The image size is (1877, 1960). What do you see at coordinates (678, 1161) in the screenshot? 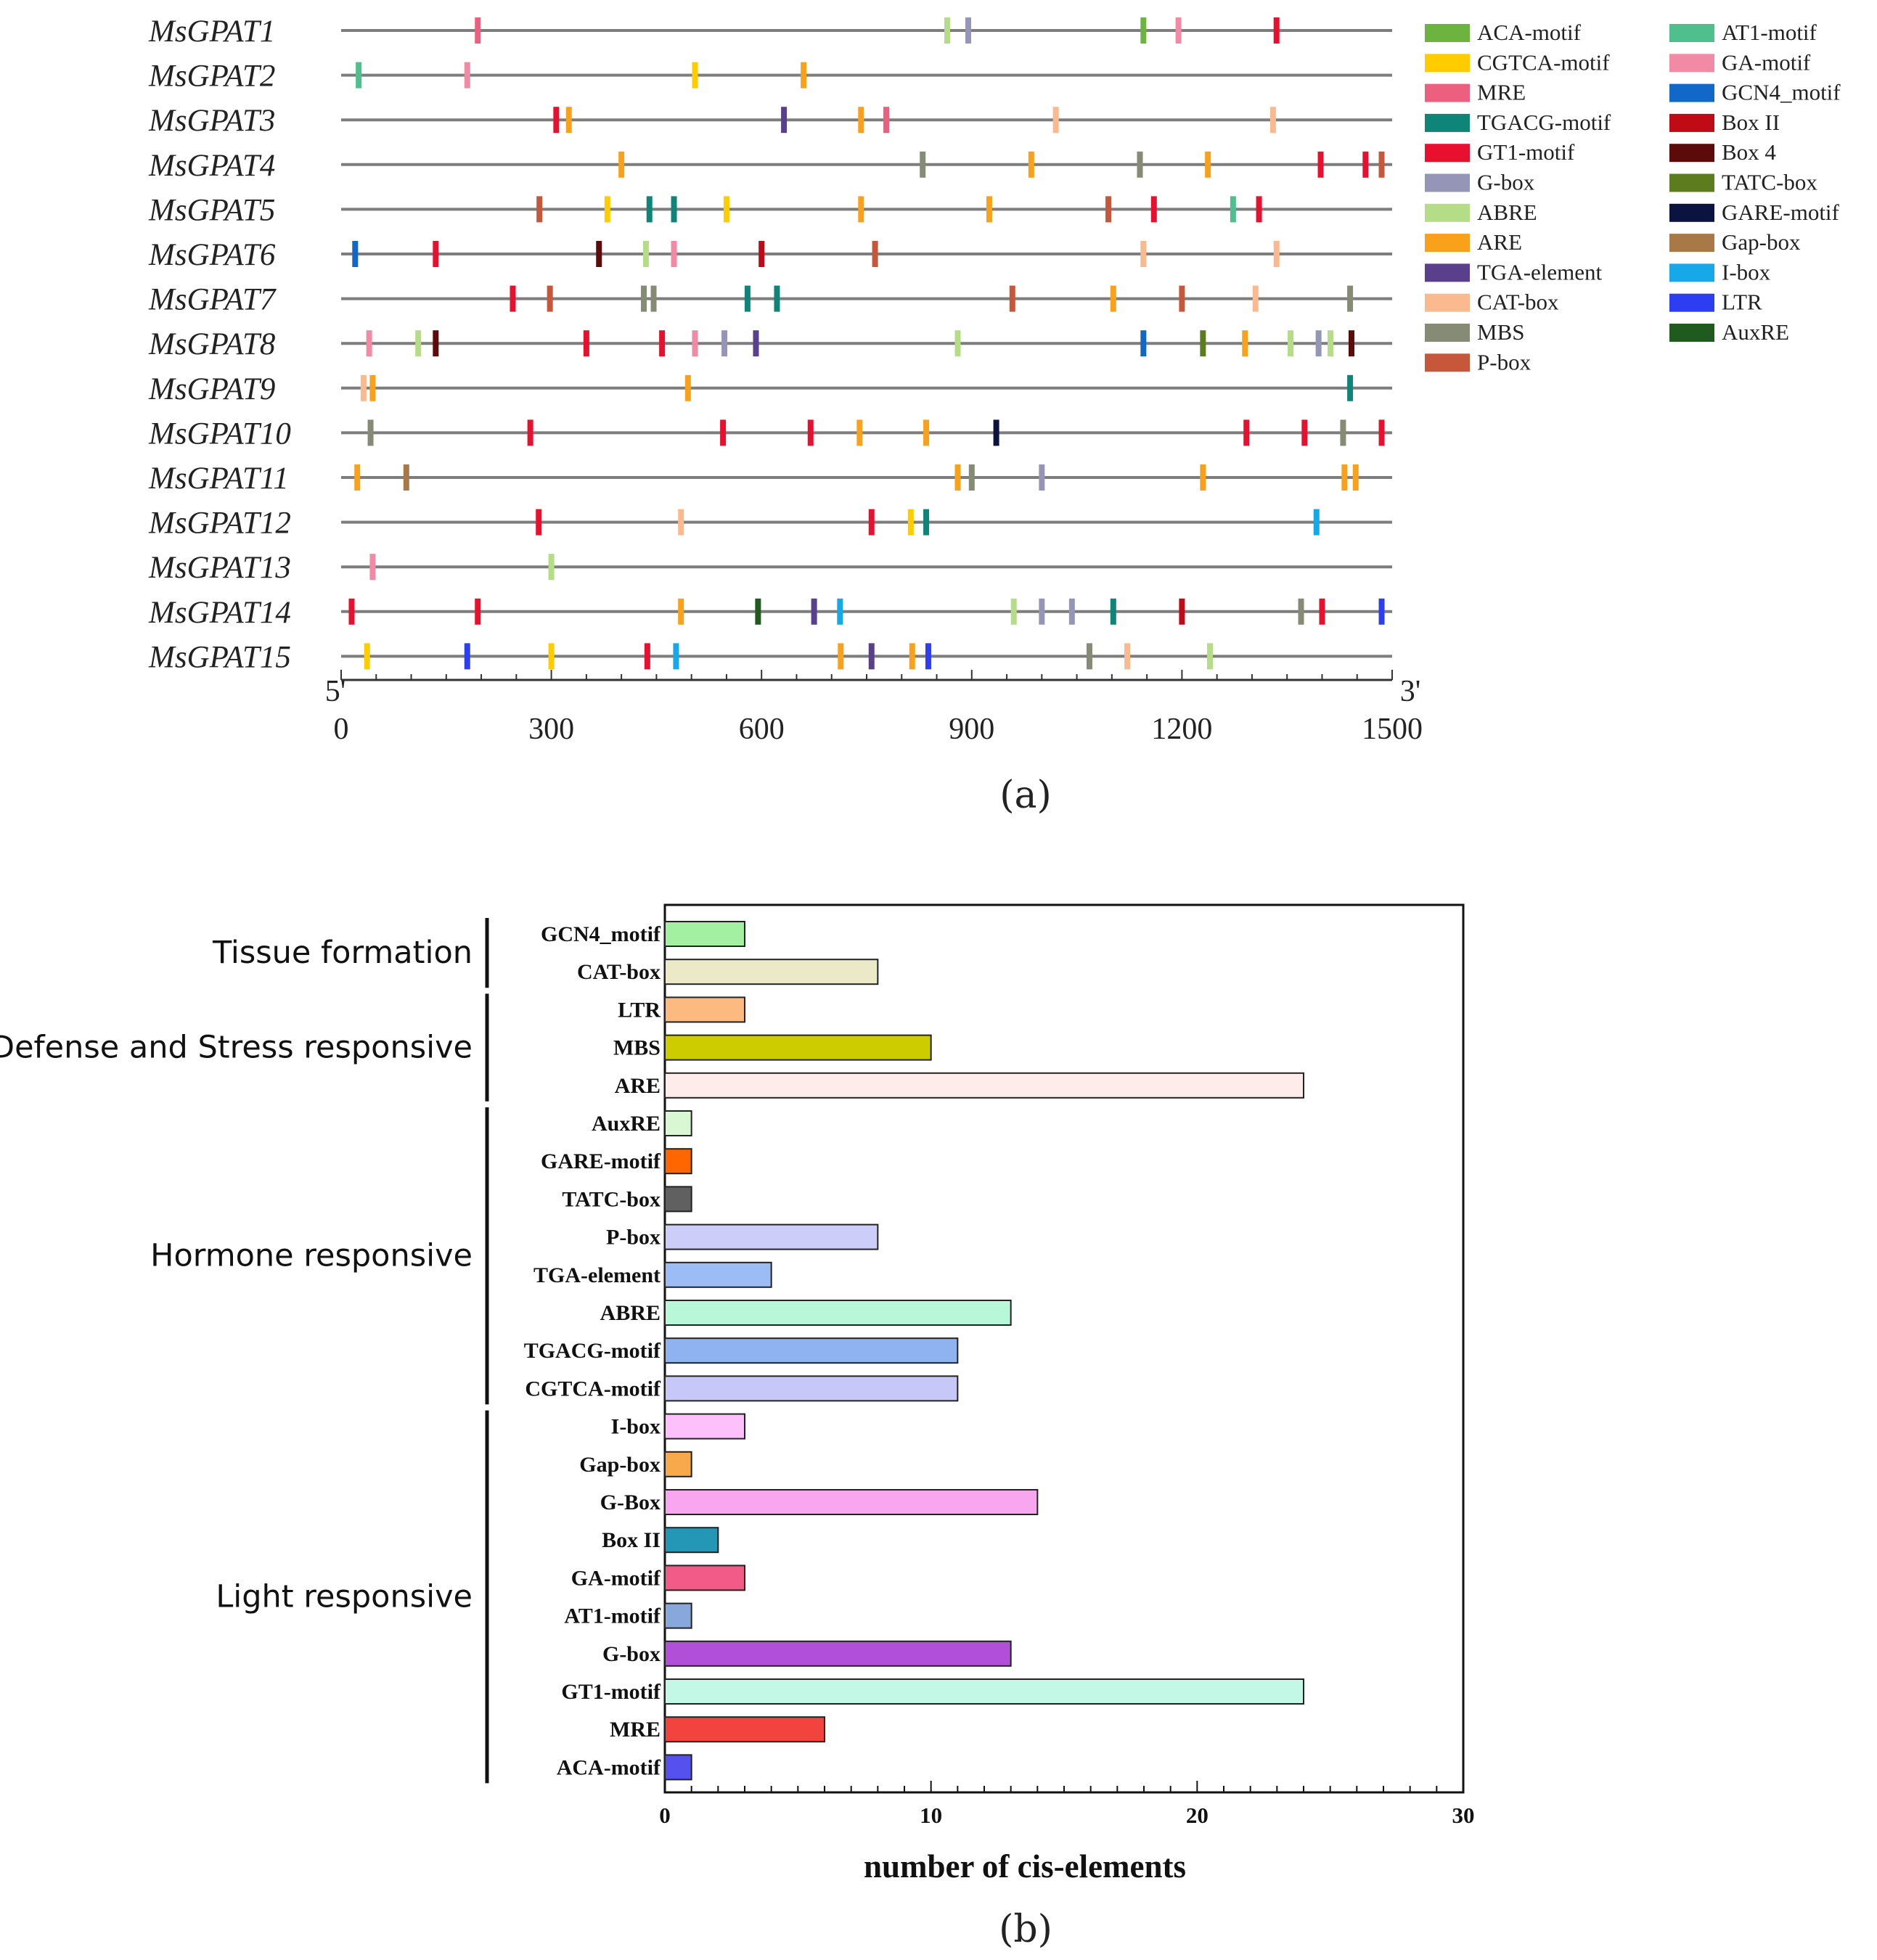
I see `bar-gare-motif` at bounding box center [678, 1161].